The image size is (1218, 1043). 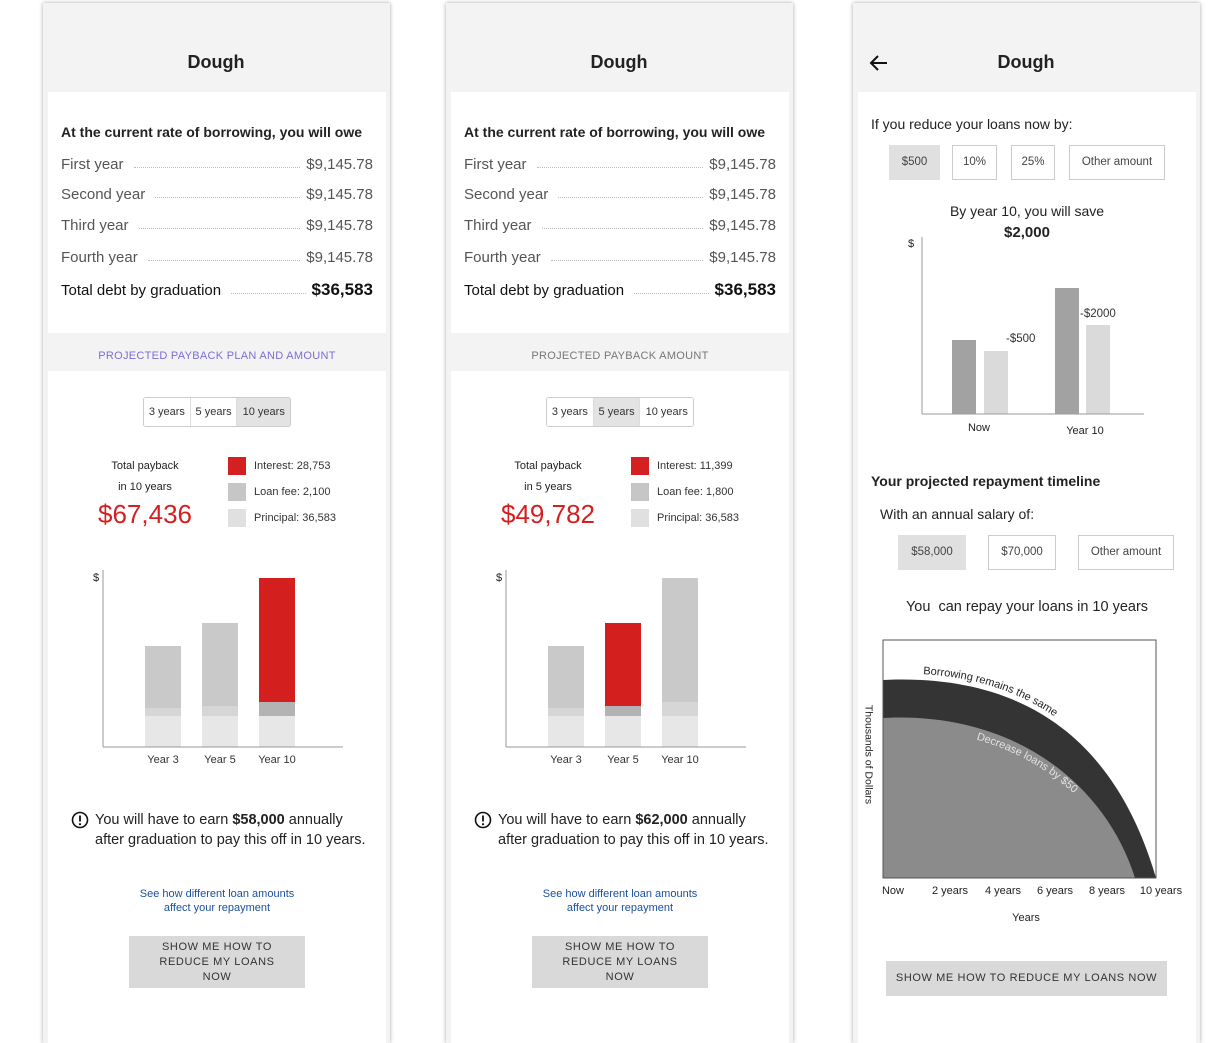 I want to click on bar-label: -$500, so click(x=1021, y=339).